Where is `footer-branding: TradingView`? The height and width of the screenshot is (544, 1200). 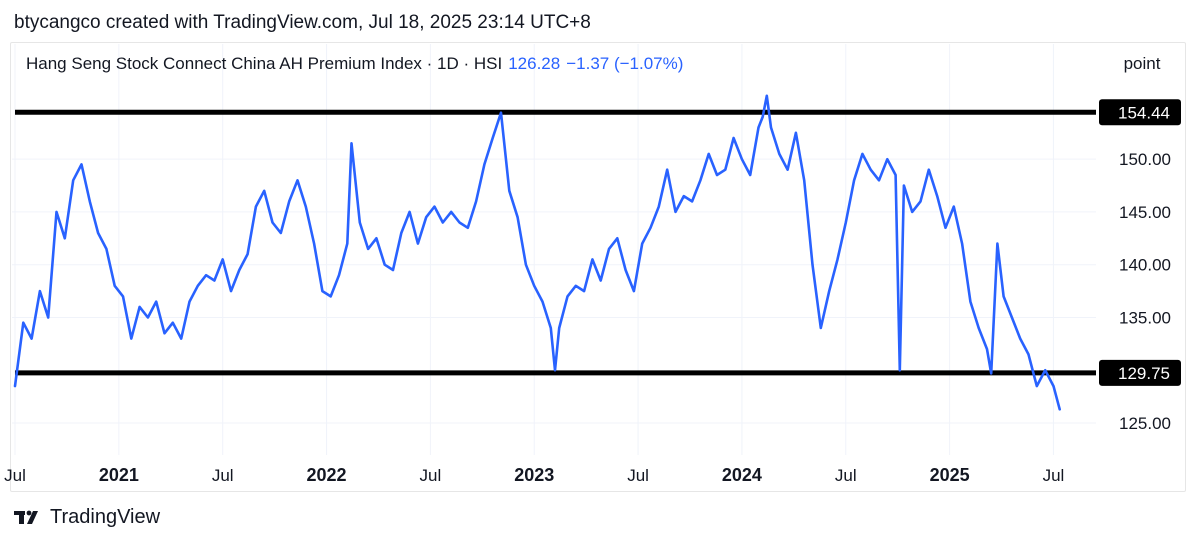
footer-branding: TradingView is located at coordinates (87, 517).